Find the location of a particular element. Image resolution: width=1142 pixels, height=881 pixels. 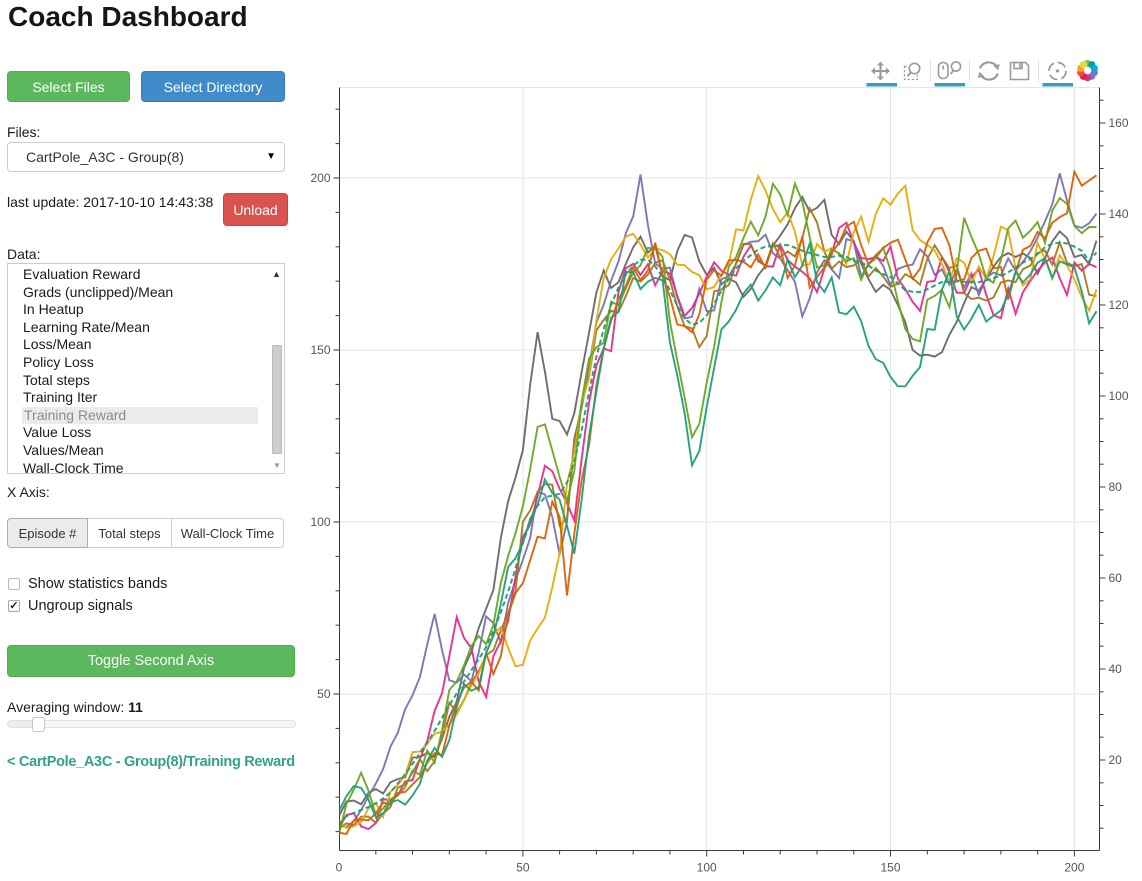

svg-text: 0 is located at coordinates (339, 868).